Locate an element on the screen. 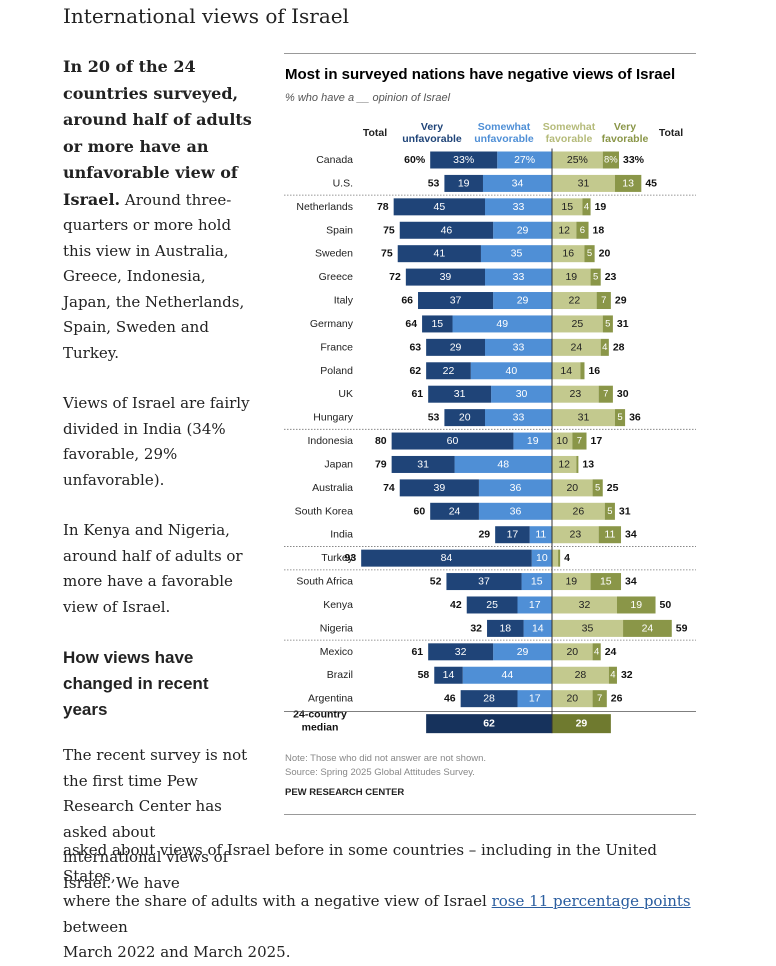 This screenshot has width=776, height=966. bar-very-unfavorable-argentina is located at coordinates (489, 699).